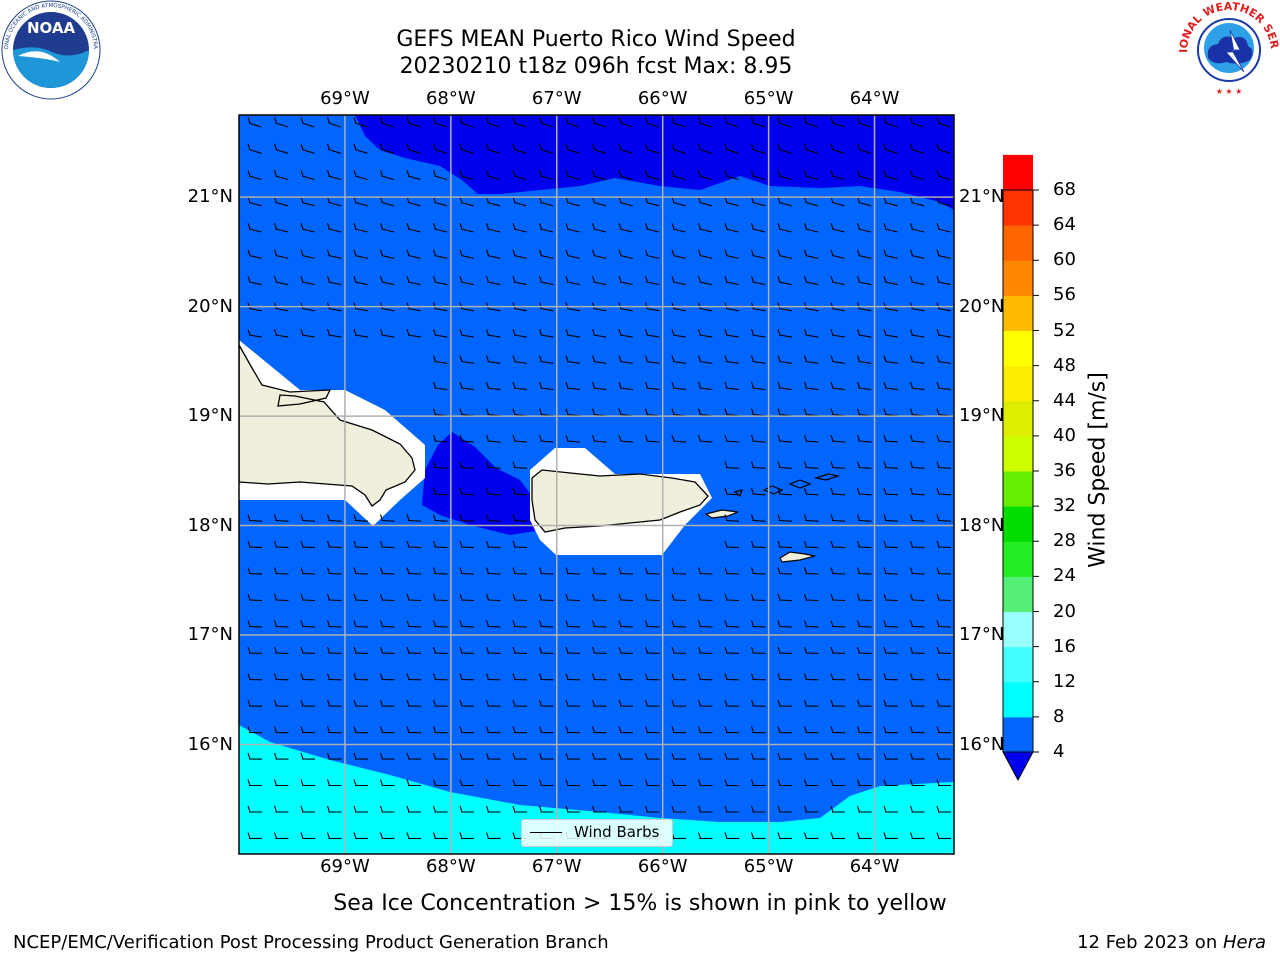 The width and height of the screenshot is (1280, 960). Describe the element at coordinates (597, 833) in the screenshot. I see `legend: Wind Barbs` at that location.